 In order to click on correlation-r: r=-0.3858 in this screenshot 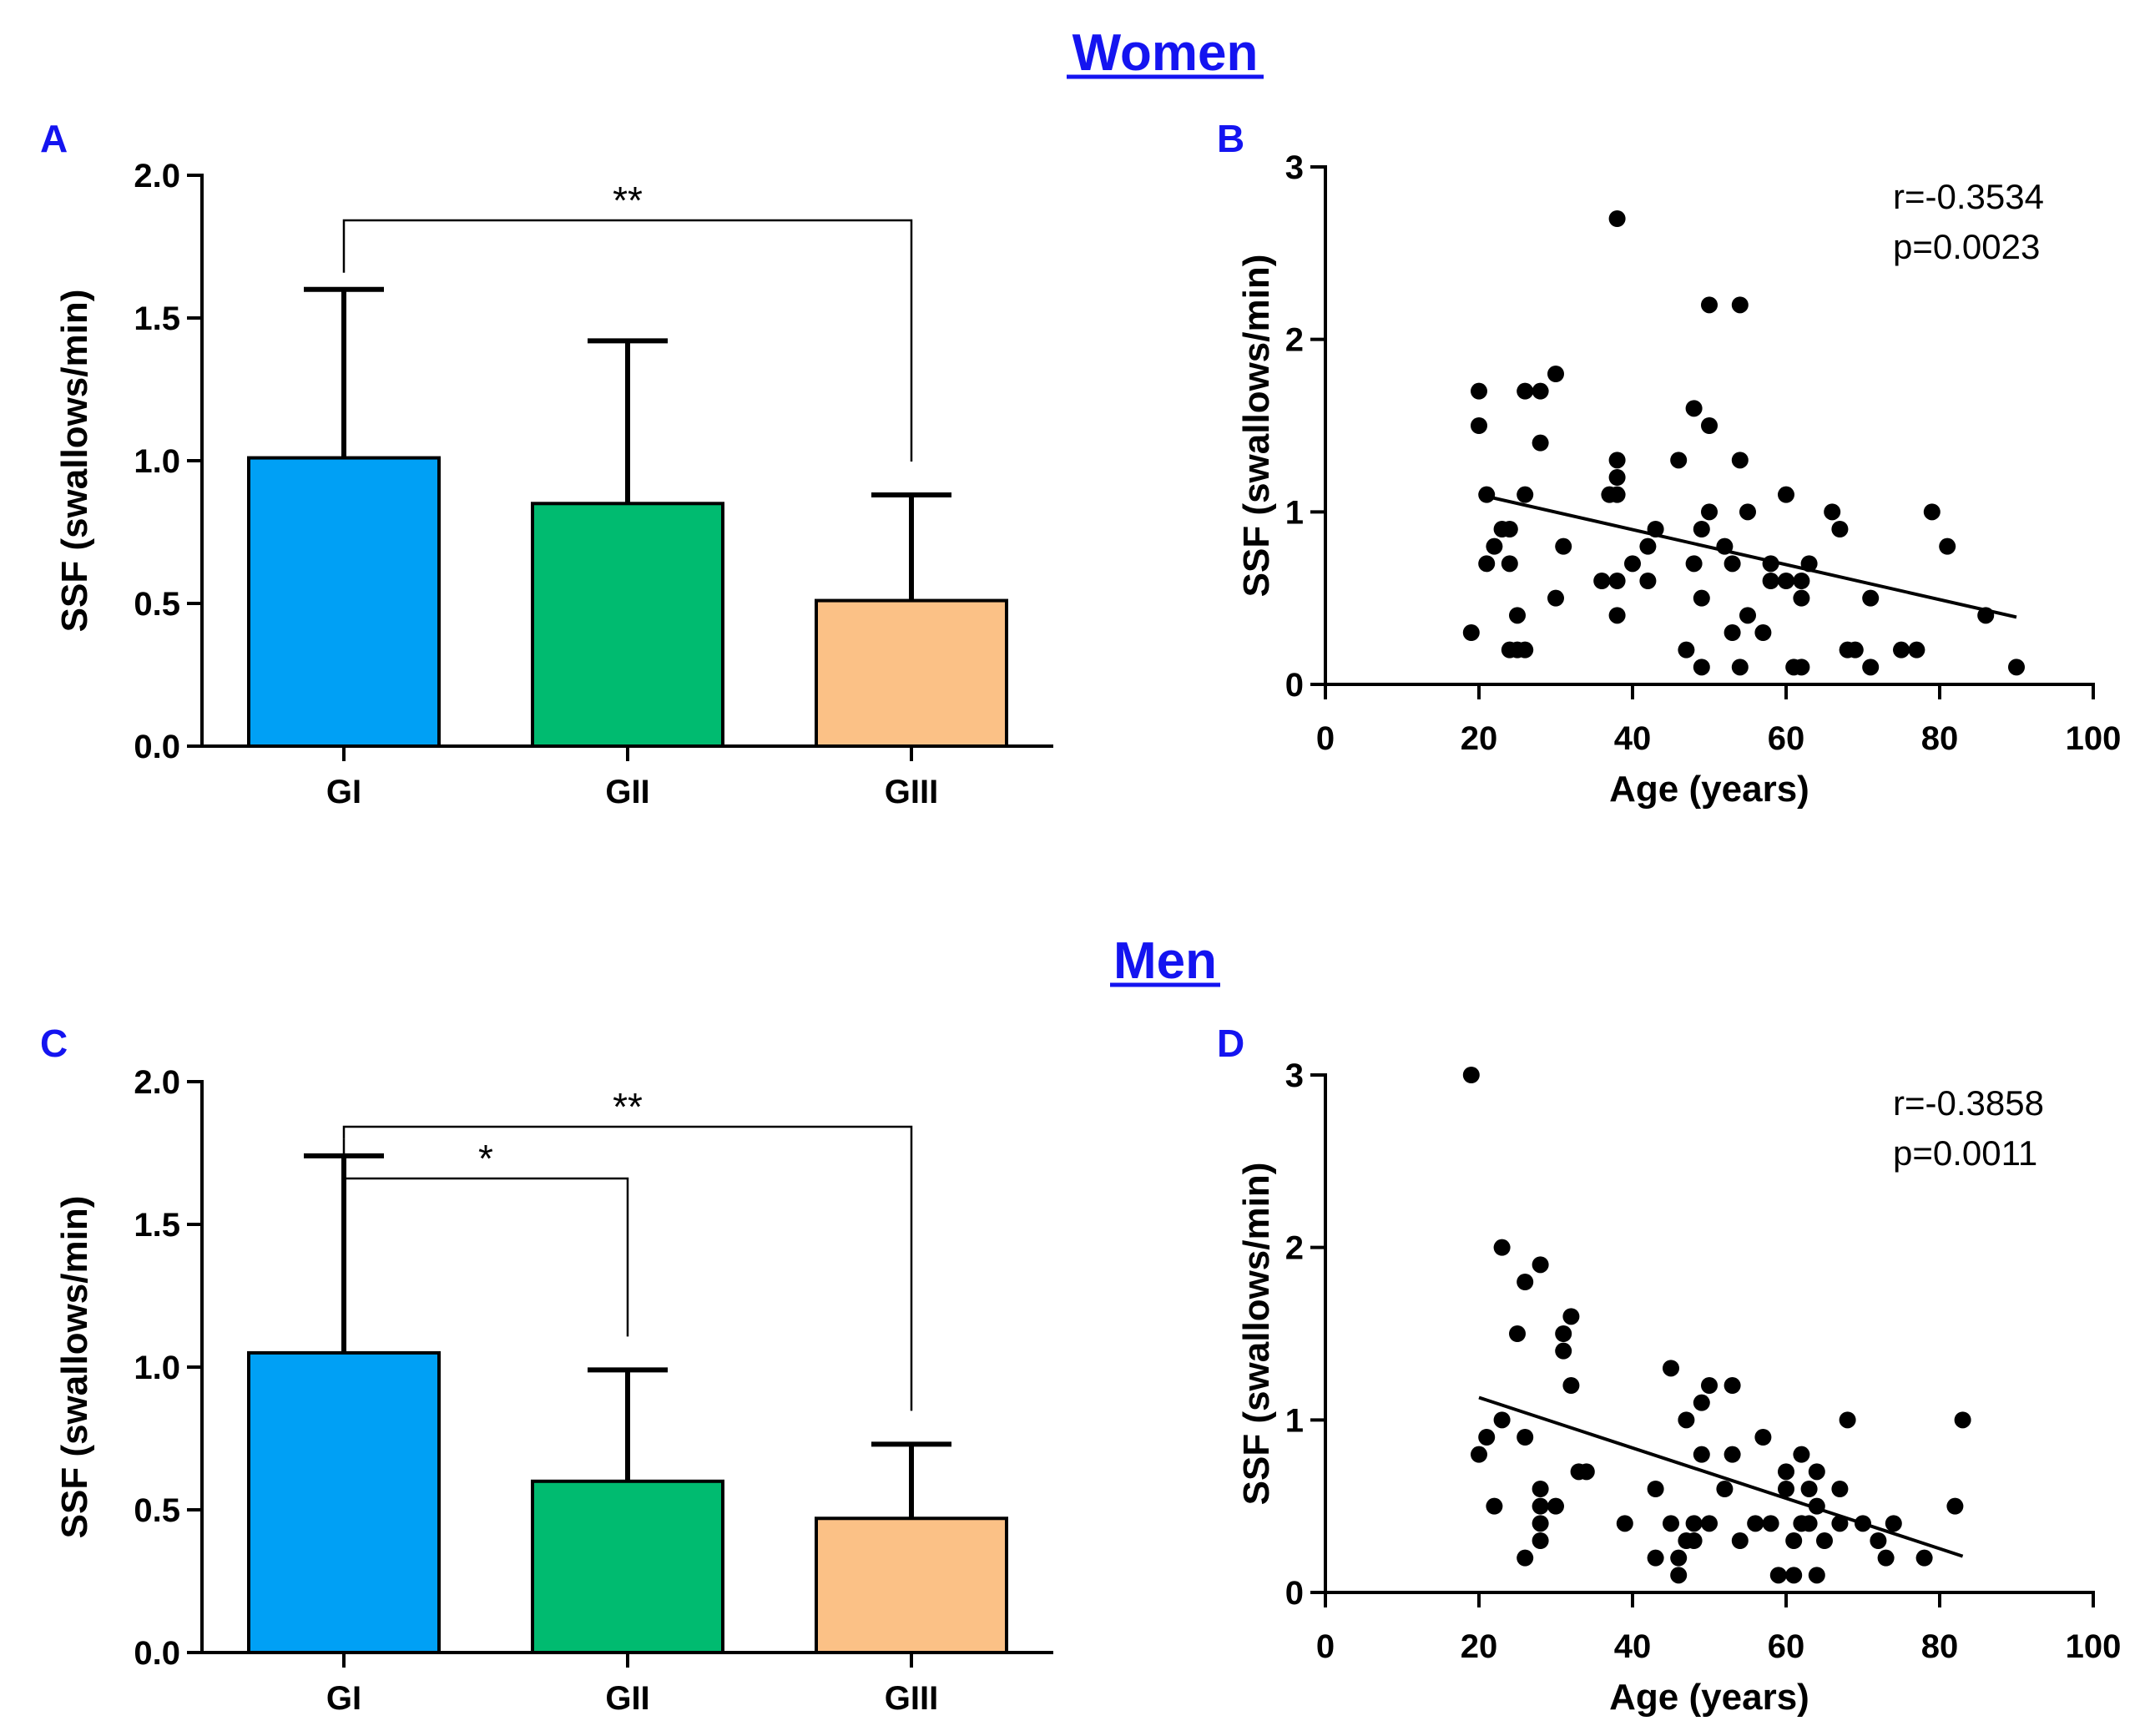, I will do `click(1968, 1103)`.